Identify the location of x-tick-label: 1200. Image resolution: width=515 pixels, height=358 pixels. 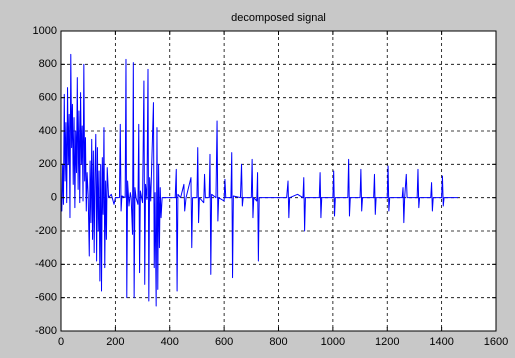
(387, 342).